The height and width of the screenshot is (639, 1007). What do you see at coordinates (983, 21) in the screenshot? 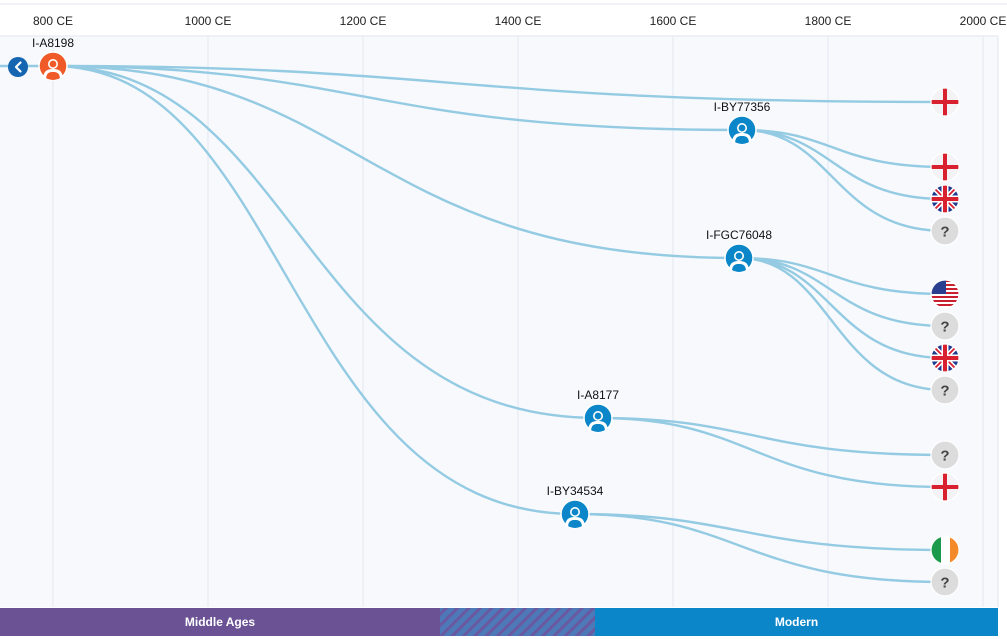
I see `axis-tick-label: 2000 CE` at bounding box center [983, 21].